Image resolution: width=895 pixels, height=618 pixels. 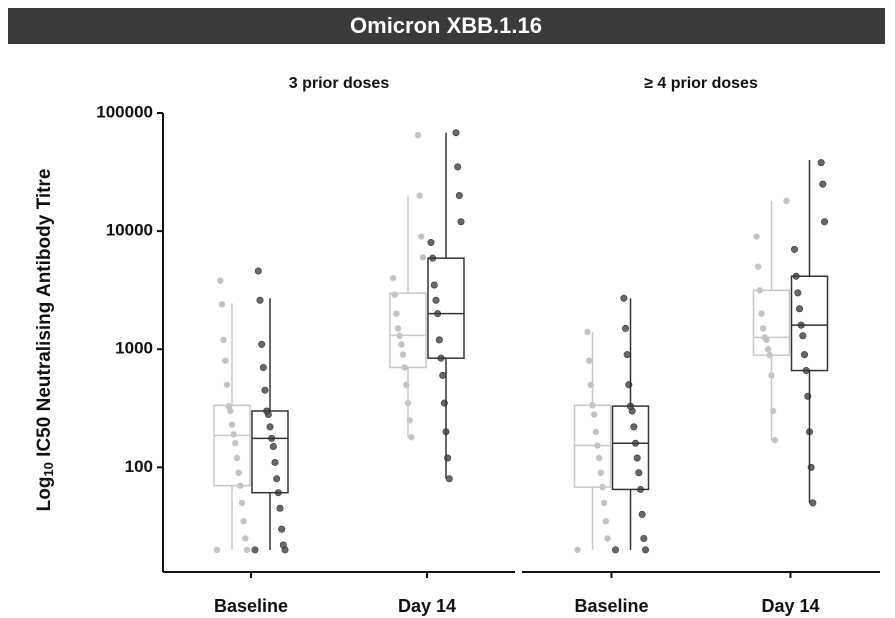 What do you see at coordinates (48, 469) in the screenshot?
I see `y-label-subscript: 10` at bounding box center [48, 469].